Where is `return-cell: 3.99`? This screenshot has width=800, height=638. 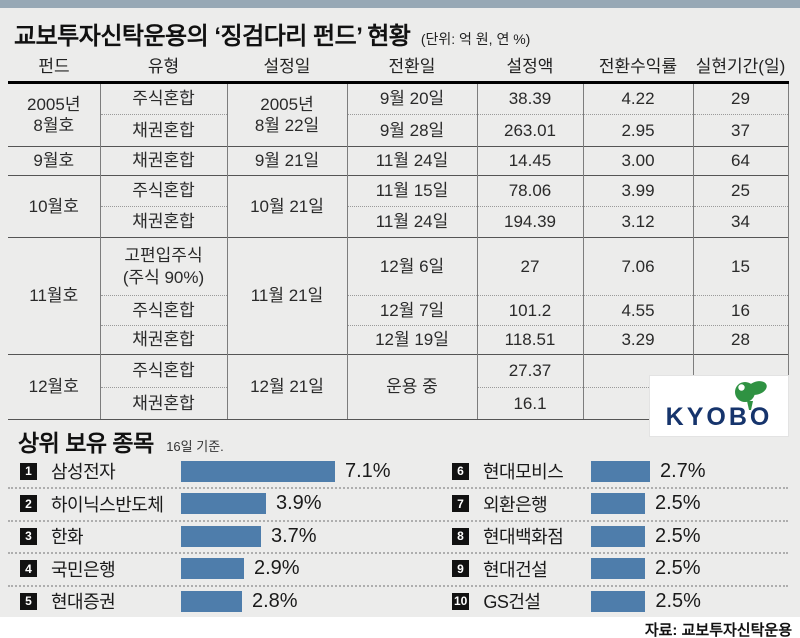 return-cell: 3.99 is located at coordinates (637, 191).